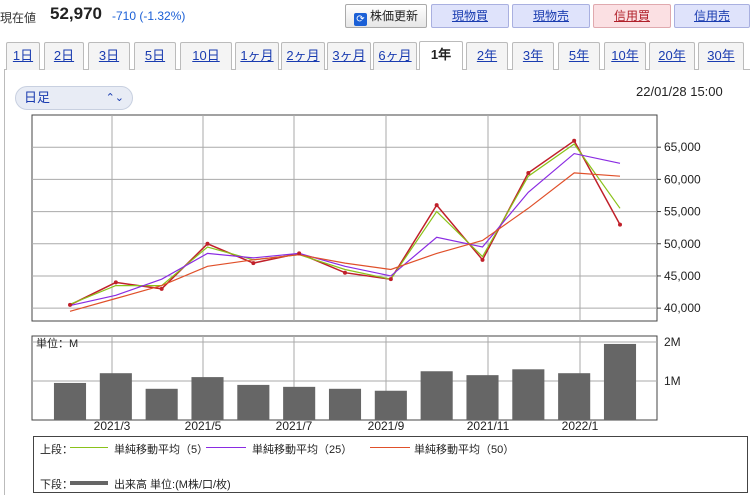  I want to click on tab-1y: 1年, so click(441, 55).